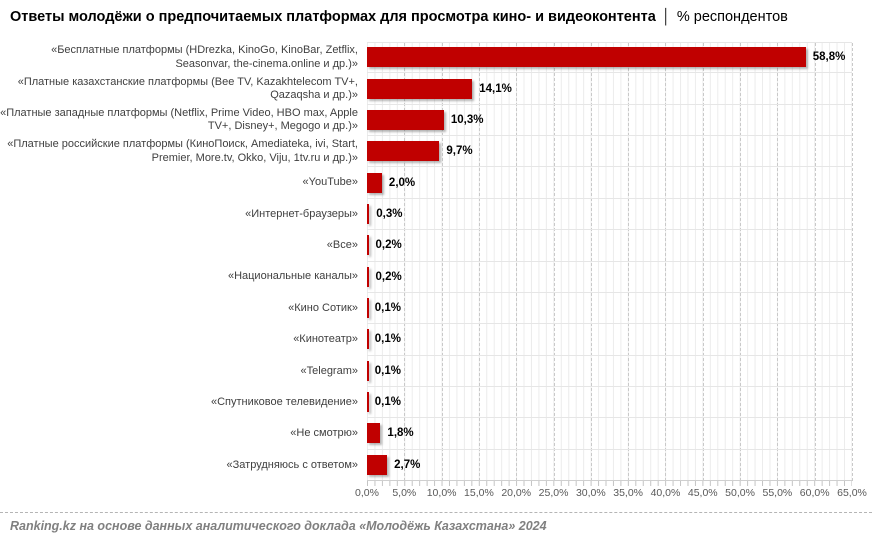  Describe the element at coordinates (324, 433) in the screenshot. I see `category-label: «Не смотрю»` at that location.